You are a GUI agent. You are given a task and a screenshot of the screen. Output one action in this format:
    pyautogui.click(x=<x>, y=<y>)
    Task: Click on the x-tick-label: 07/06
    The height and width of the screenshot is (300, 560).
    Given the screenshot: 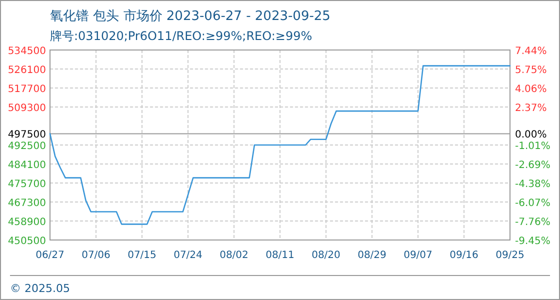 What is the action you would take?
    pyautogui.click(x=96, y=255)
    